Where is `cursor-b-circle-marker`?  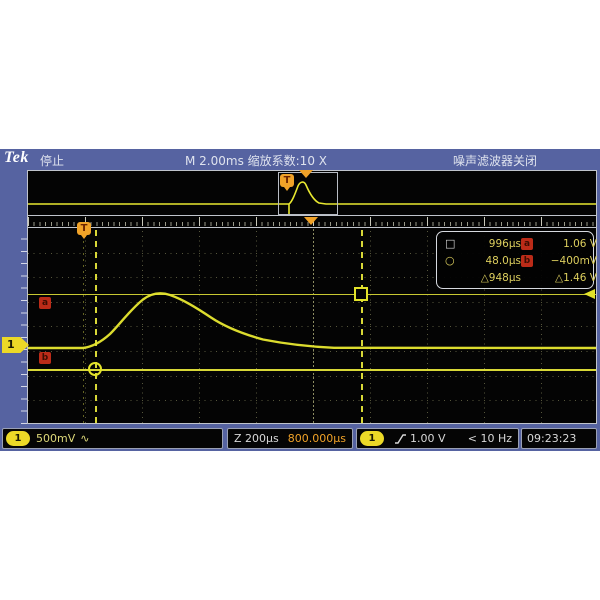 cursor-b-circle-marker is located at coordinates (95, 369).